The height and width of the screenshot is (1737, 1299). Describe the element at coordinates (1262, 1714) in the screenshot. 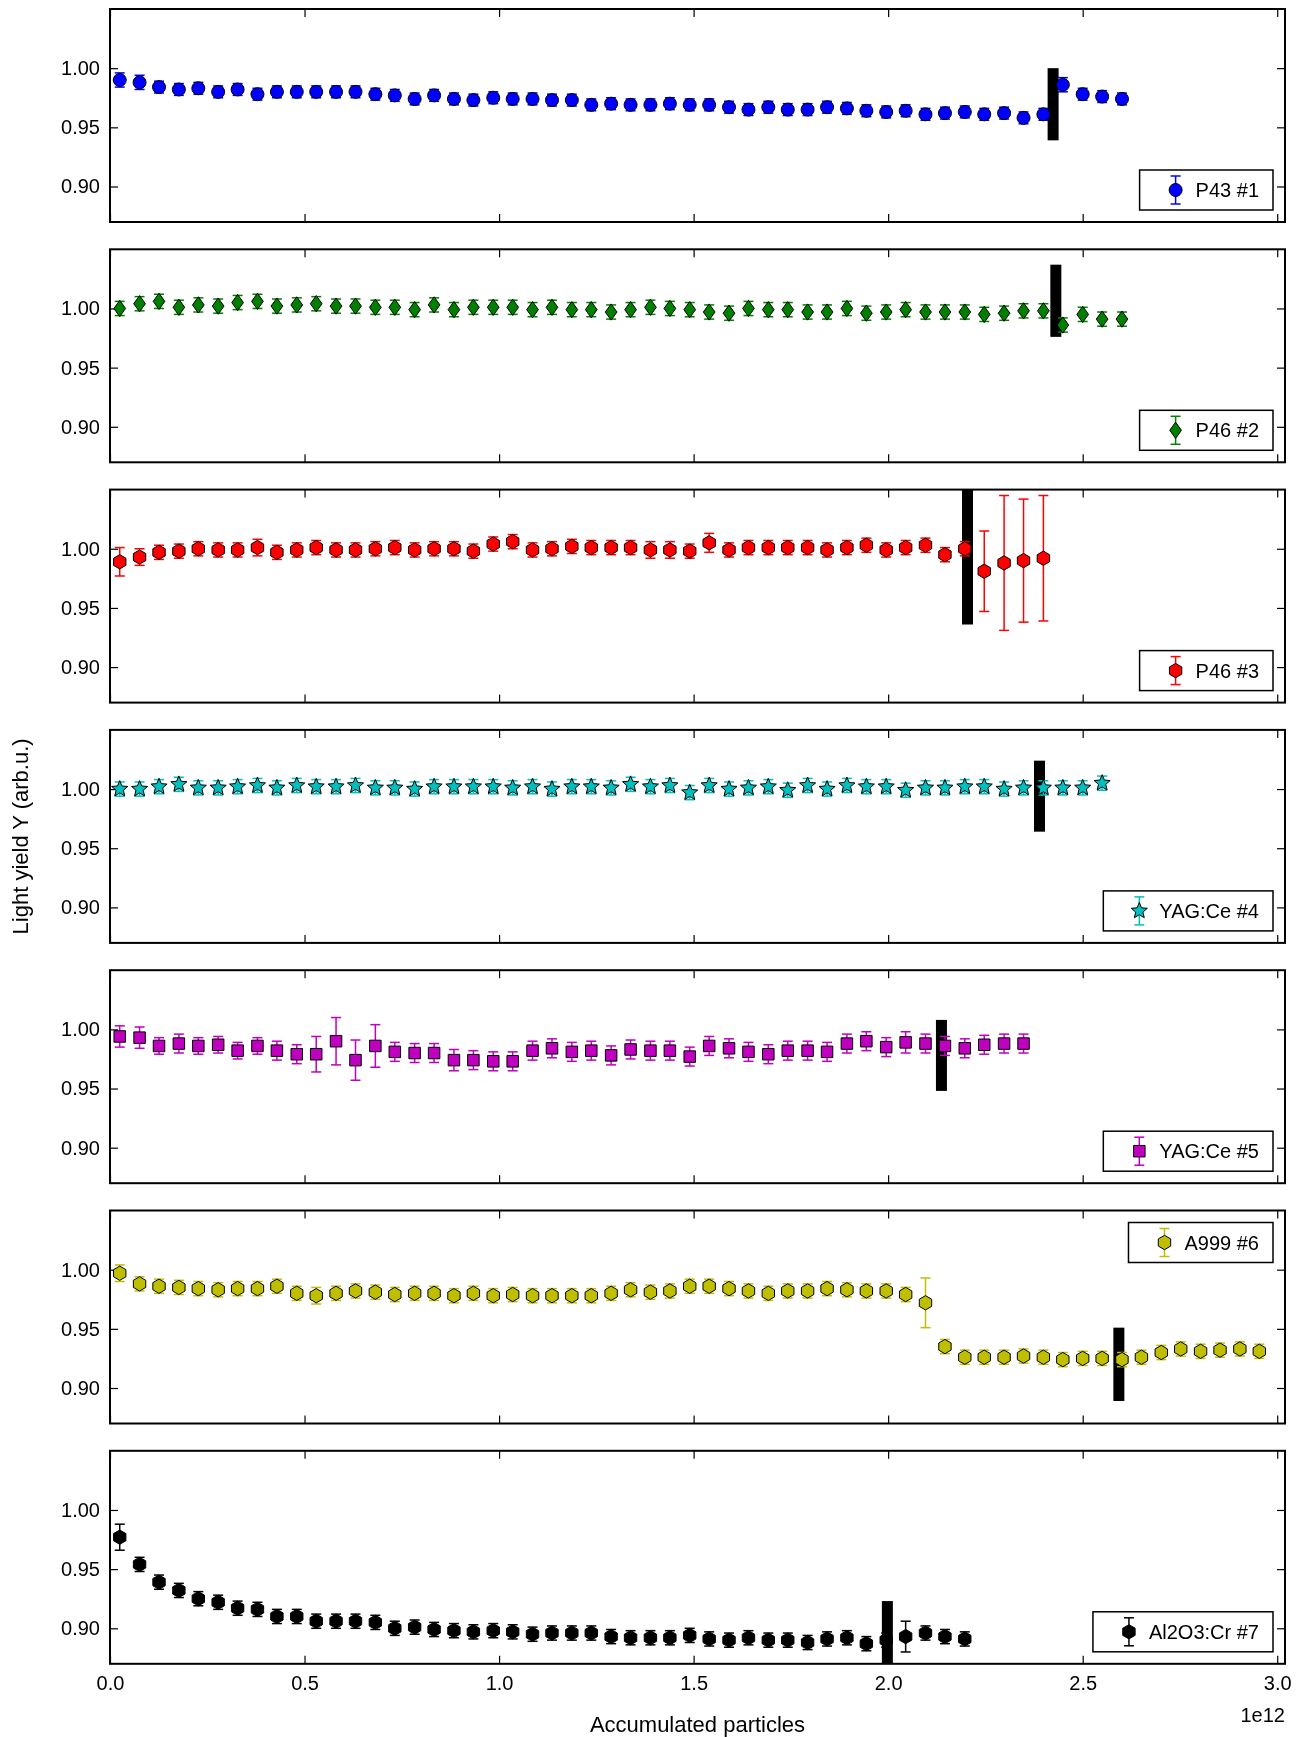

I see `text: 1e12` at that location.